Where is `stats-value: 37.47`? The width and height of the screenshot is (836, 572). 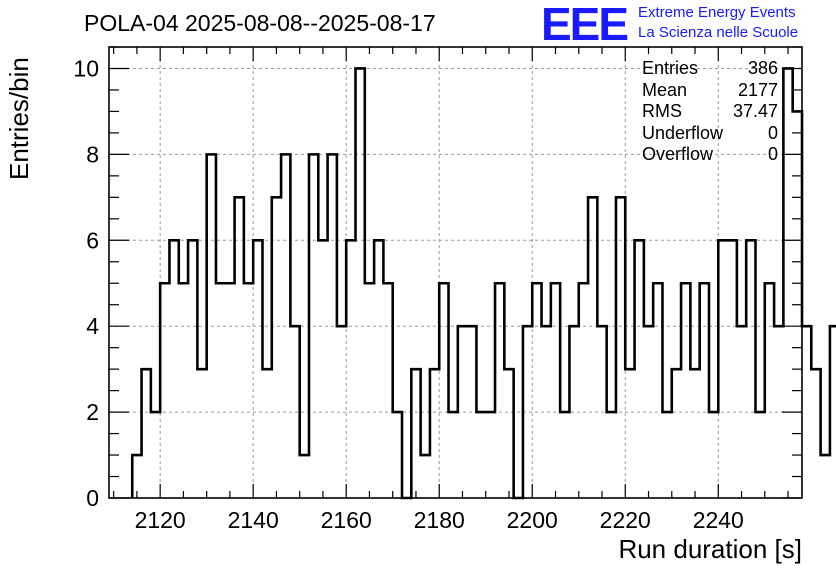
stats-value: 37.47 is located at coordinates (755, 111).